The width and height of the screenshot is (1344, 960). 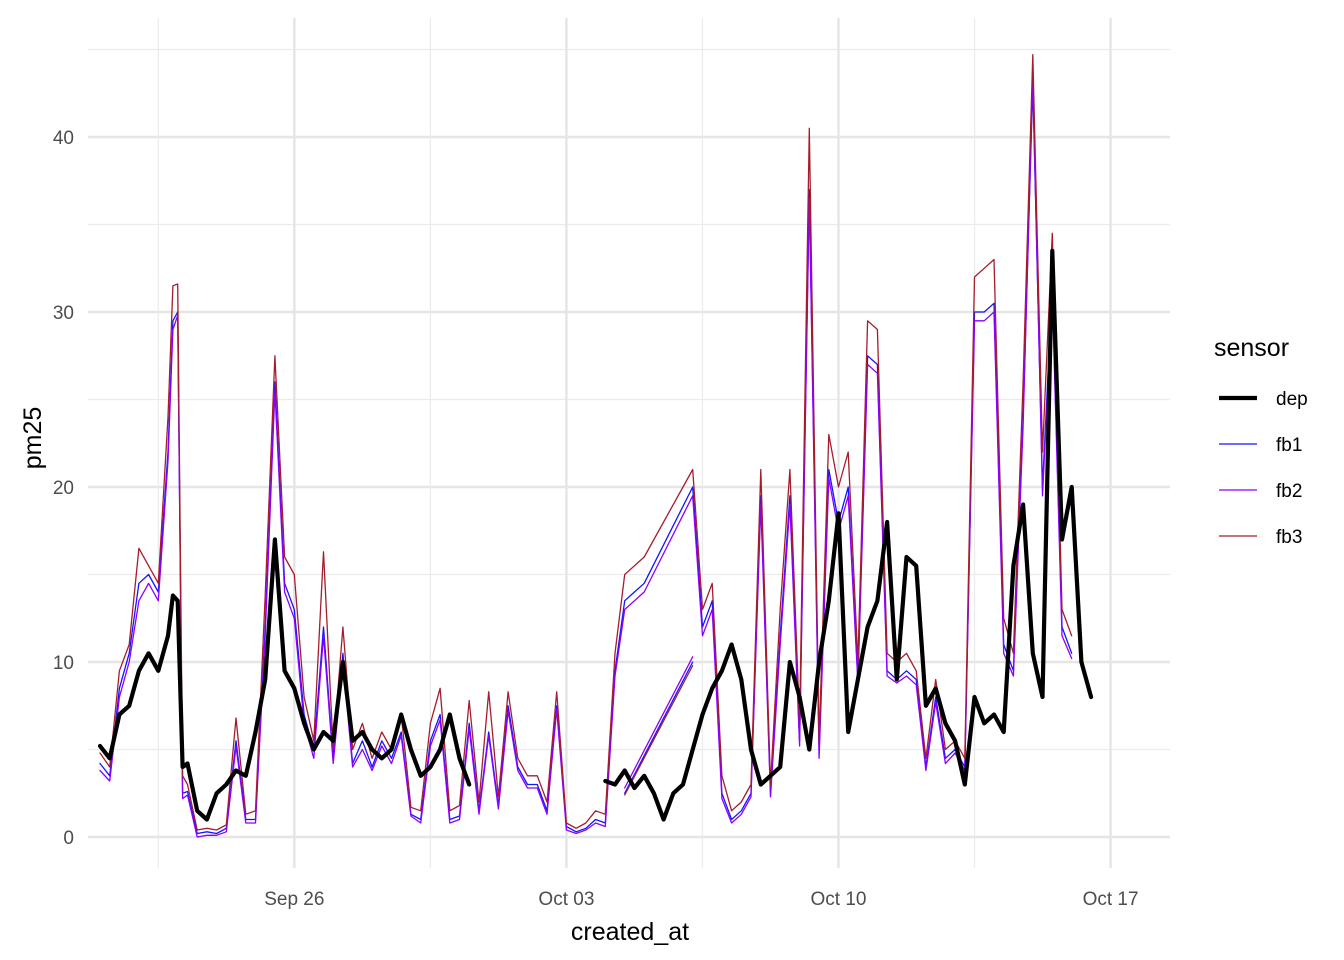 I want to click on x-tick-label: Oct 10, so click(x=838, y=899).